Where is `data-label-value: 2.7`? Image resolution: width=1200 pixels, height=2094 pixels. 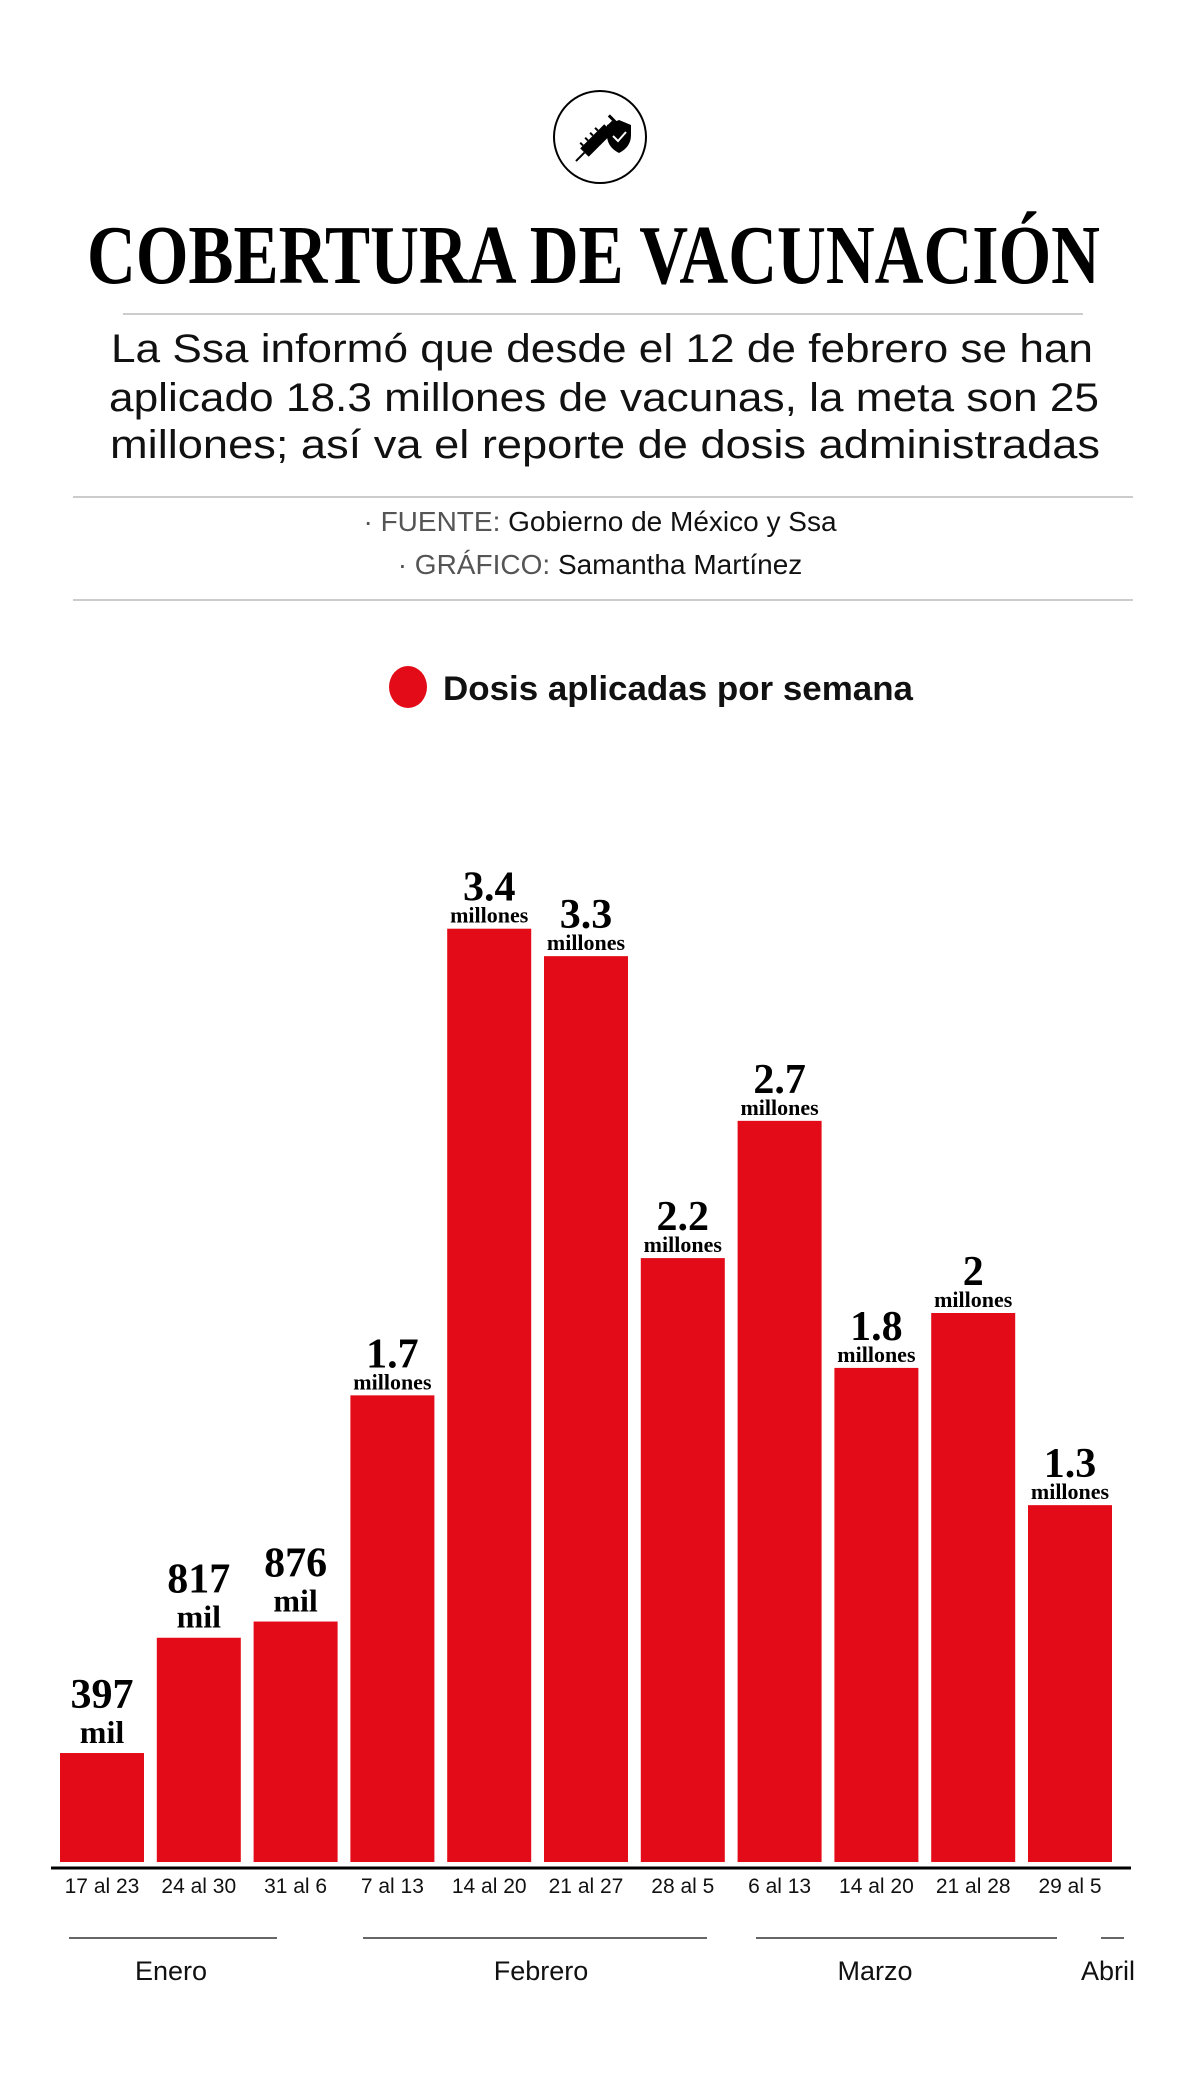 data-label-value: 2.7 is located at coordinates (779, 1080).